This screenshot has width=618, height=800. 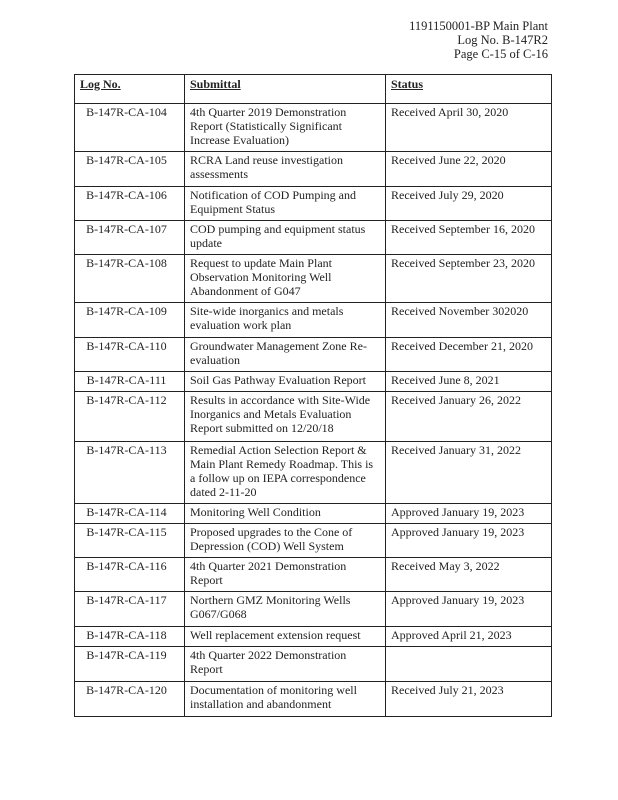 What do you see at coordinates (468, 320) in the screenshot?
I see `status-cell: Received November 302020` at bounding box center [468, 320].